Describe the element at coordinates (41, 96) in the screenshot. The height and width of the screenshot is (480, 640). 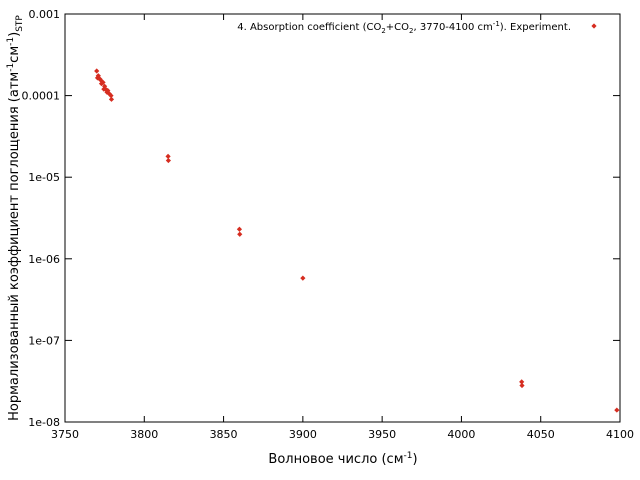
I see `y-tick-label: 0.0001` at that location.